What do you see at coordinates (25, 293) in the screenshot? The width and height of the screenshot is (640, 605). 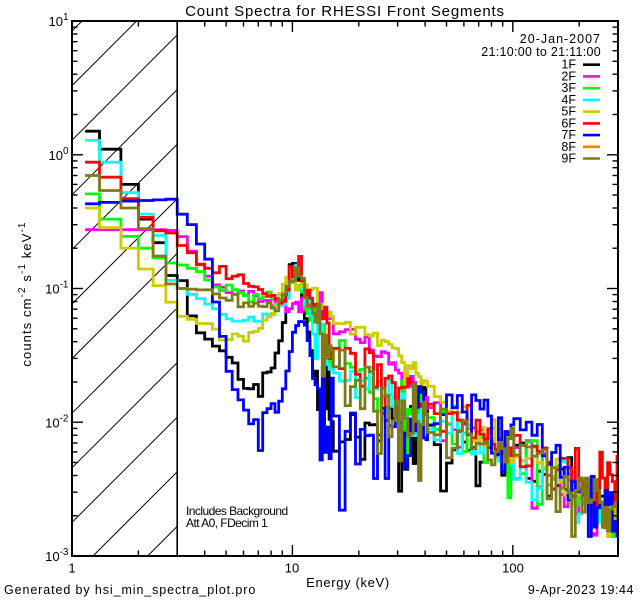 I see `svg-text: counts cm-2 s-1 keV-1` at bounding box center [25, 293].